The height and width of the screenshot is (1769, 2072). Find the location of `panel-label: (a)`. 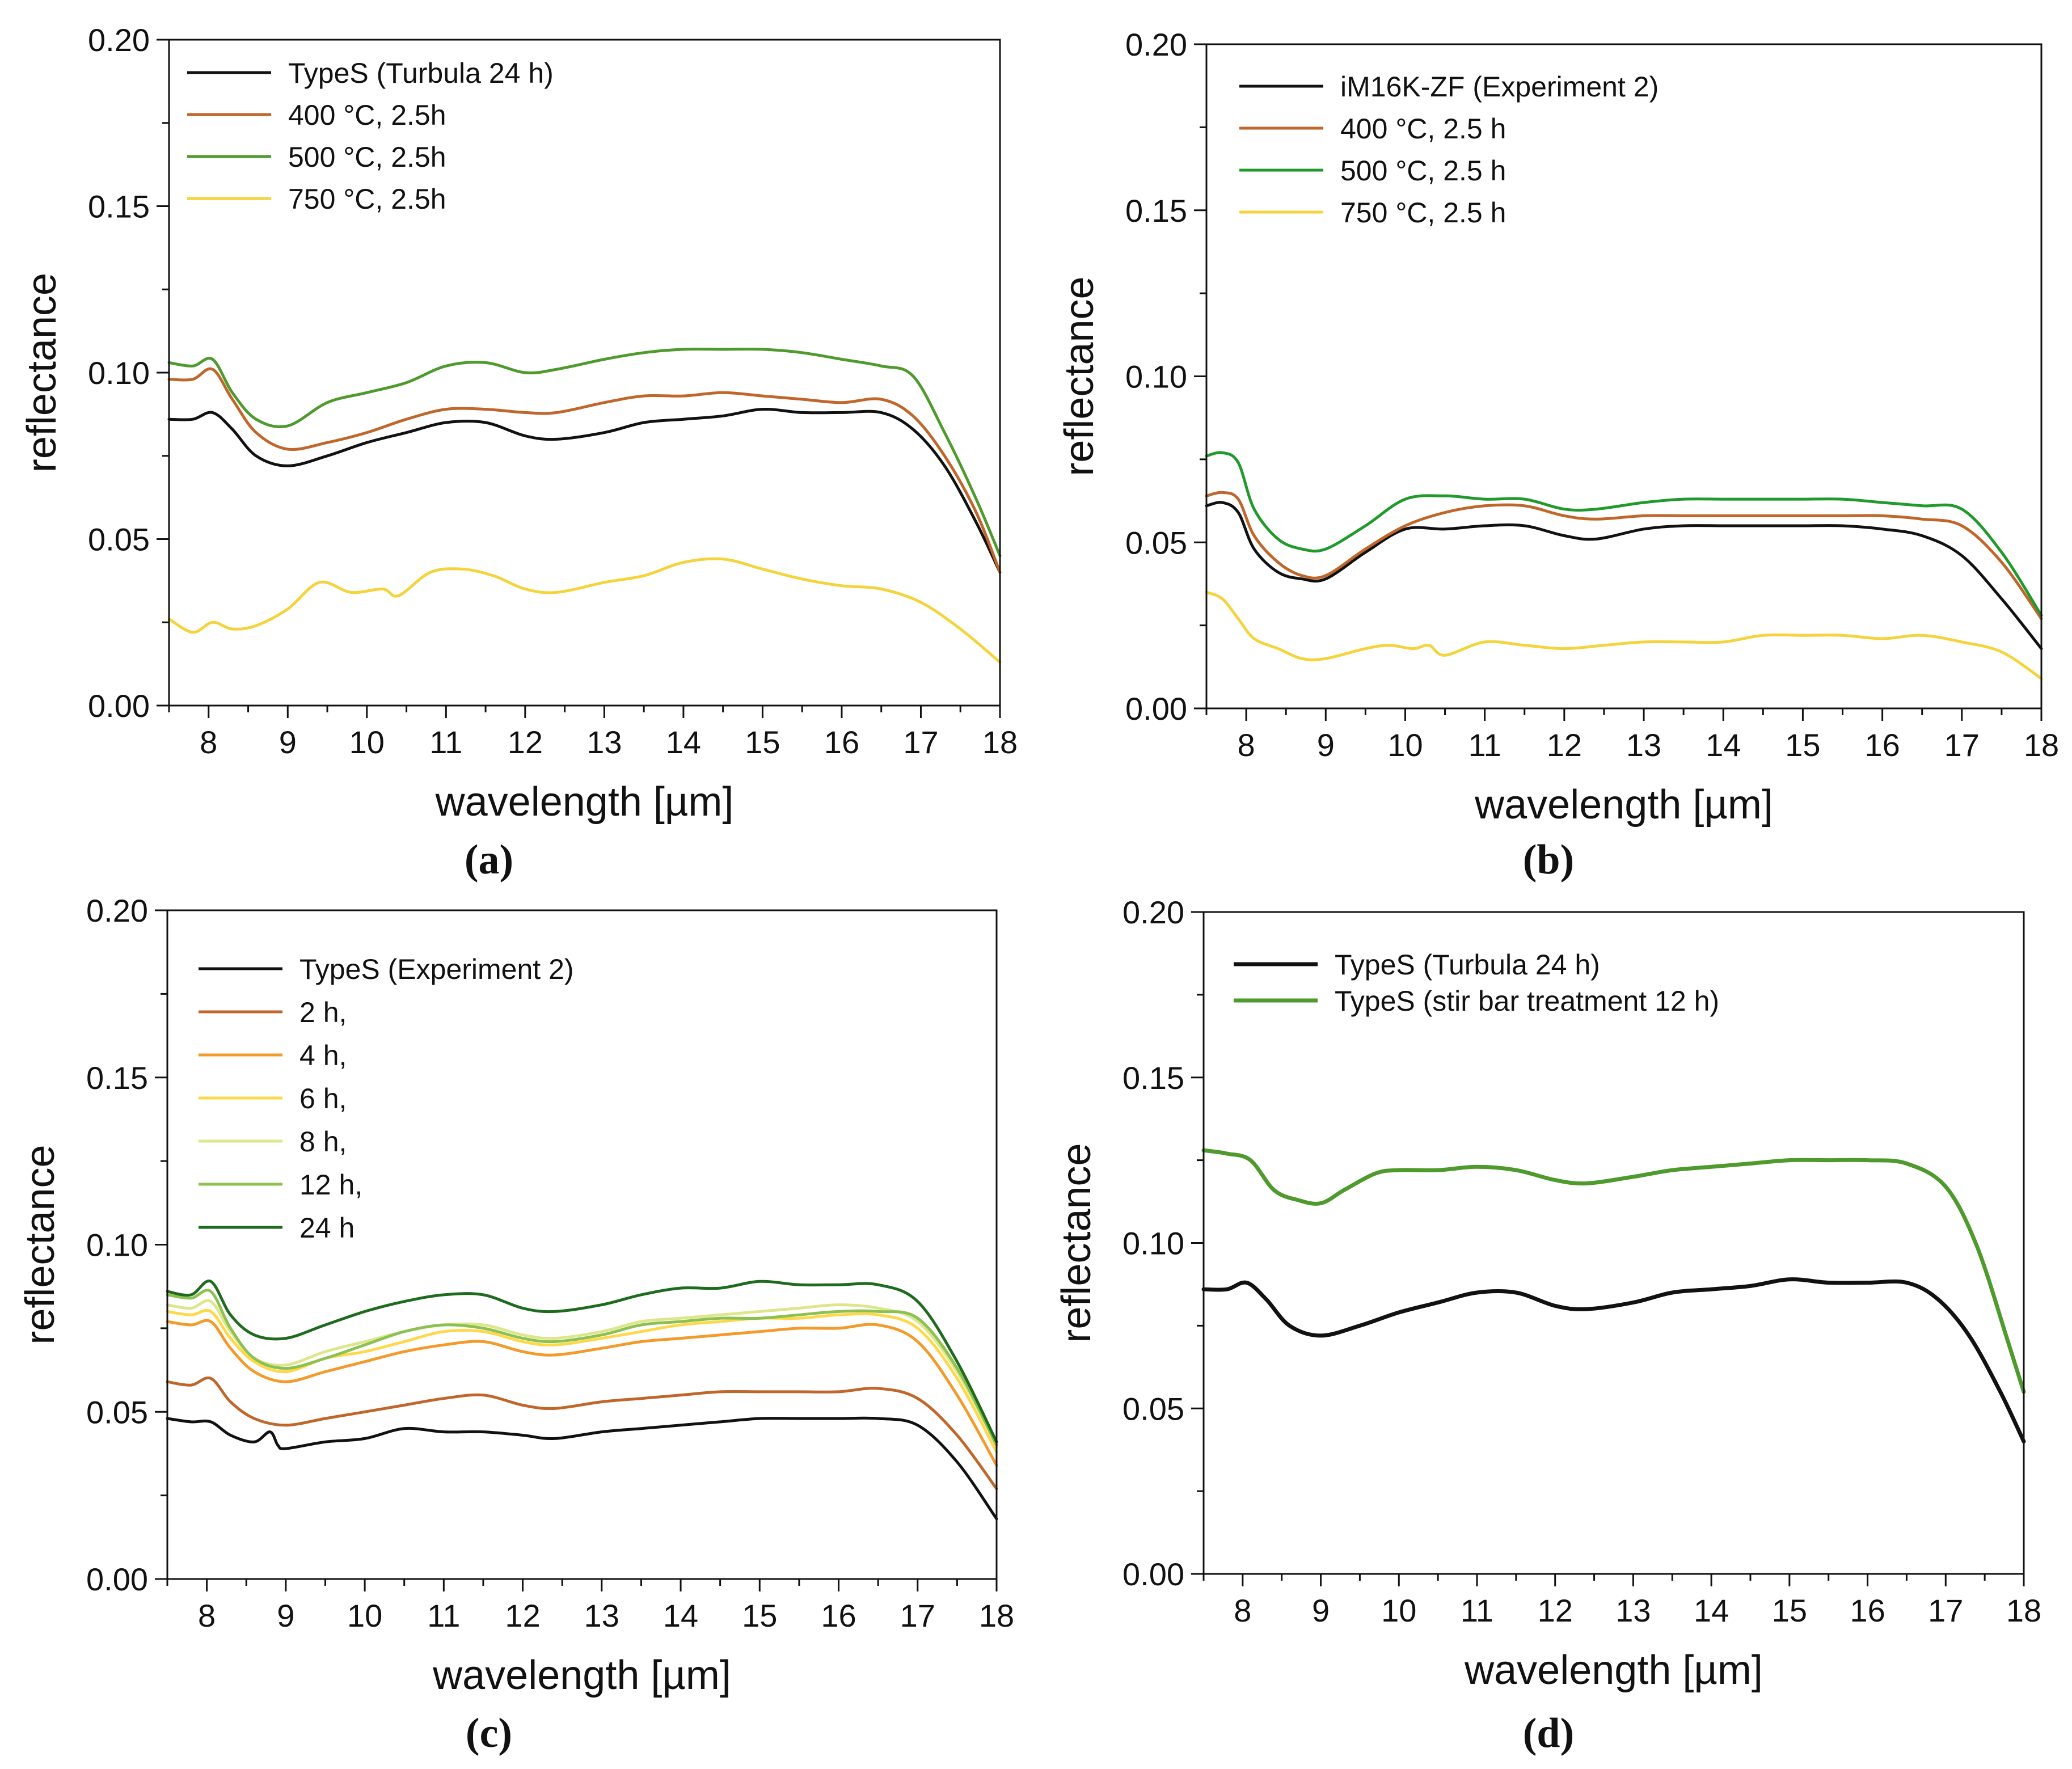

panel-label: (a) is located at coordinates (489, 860).